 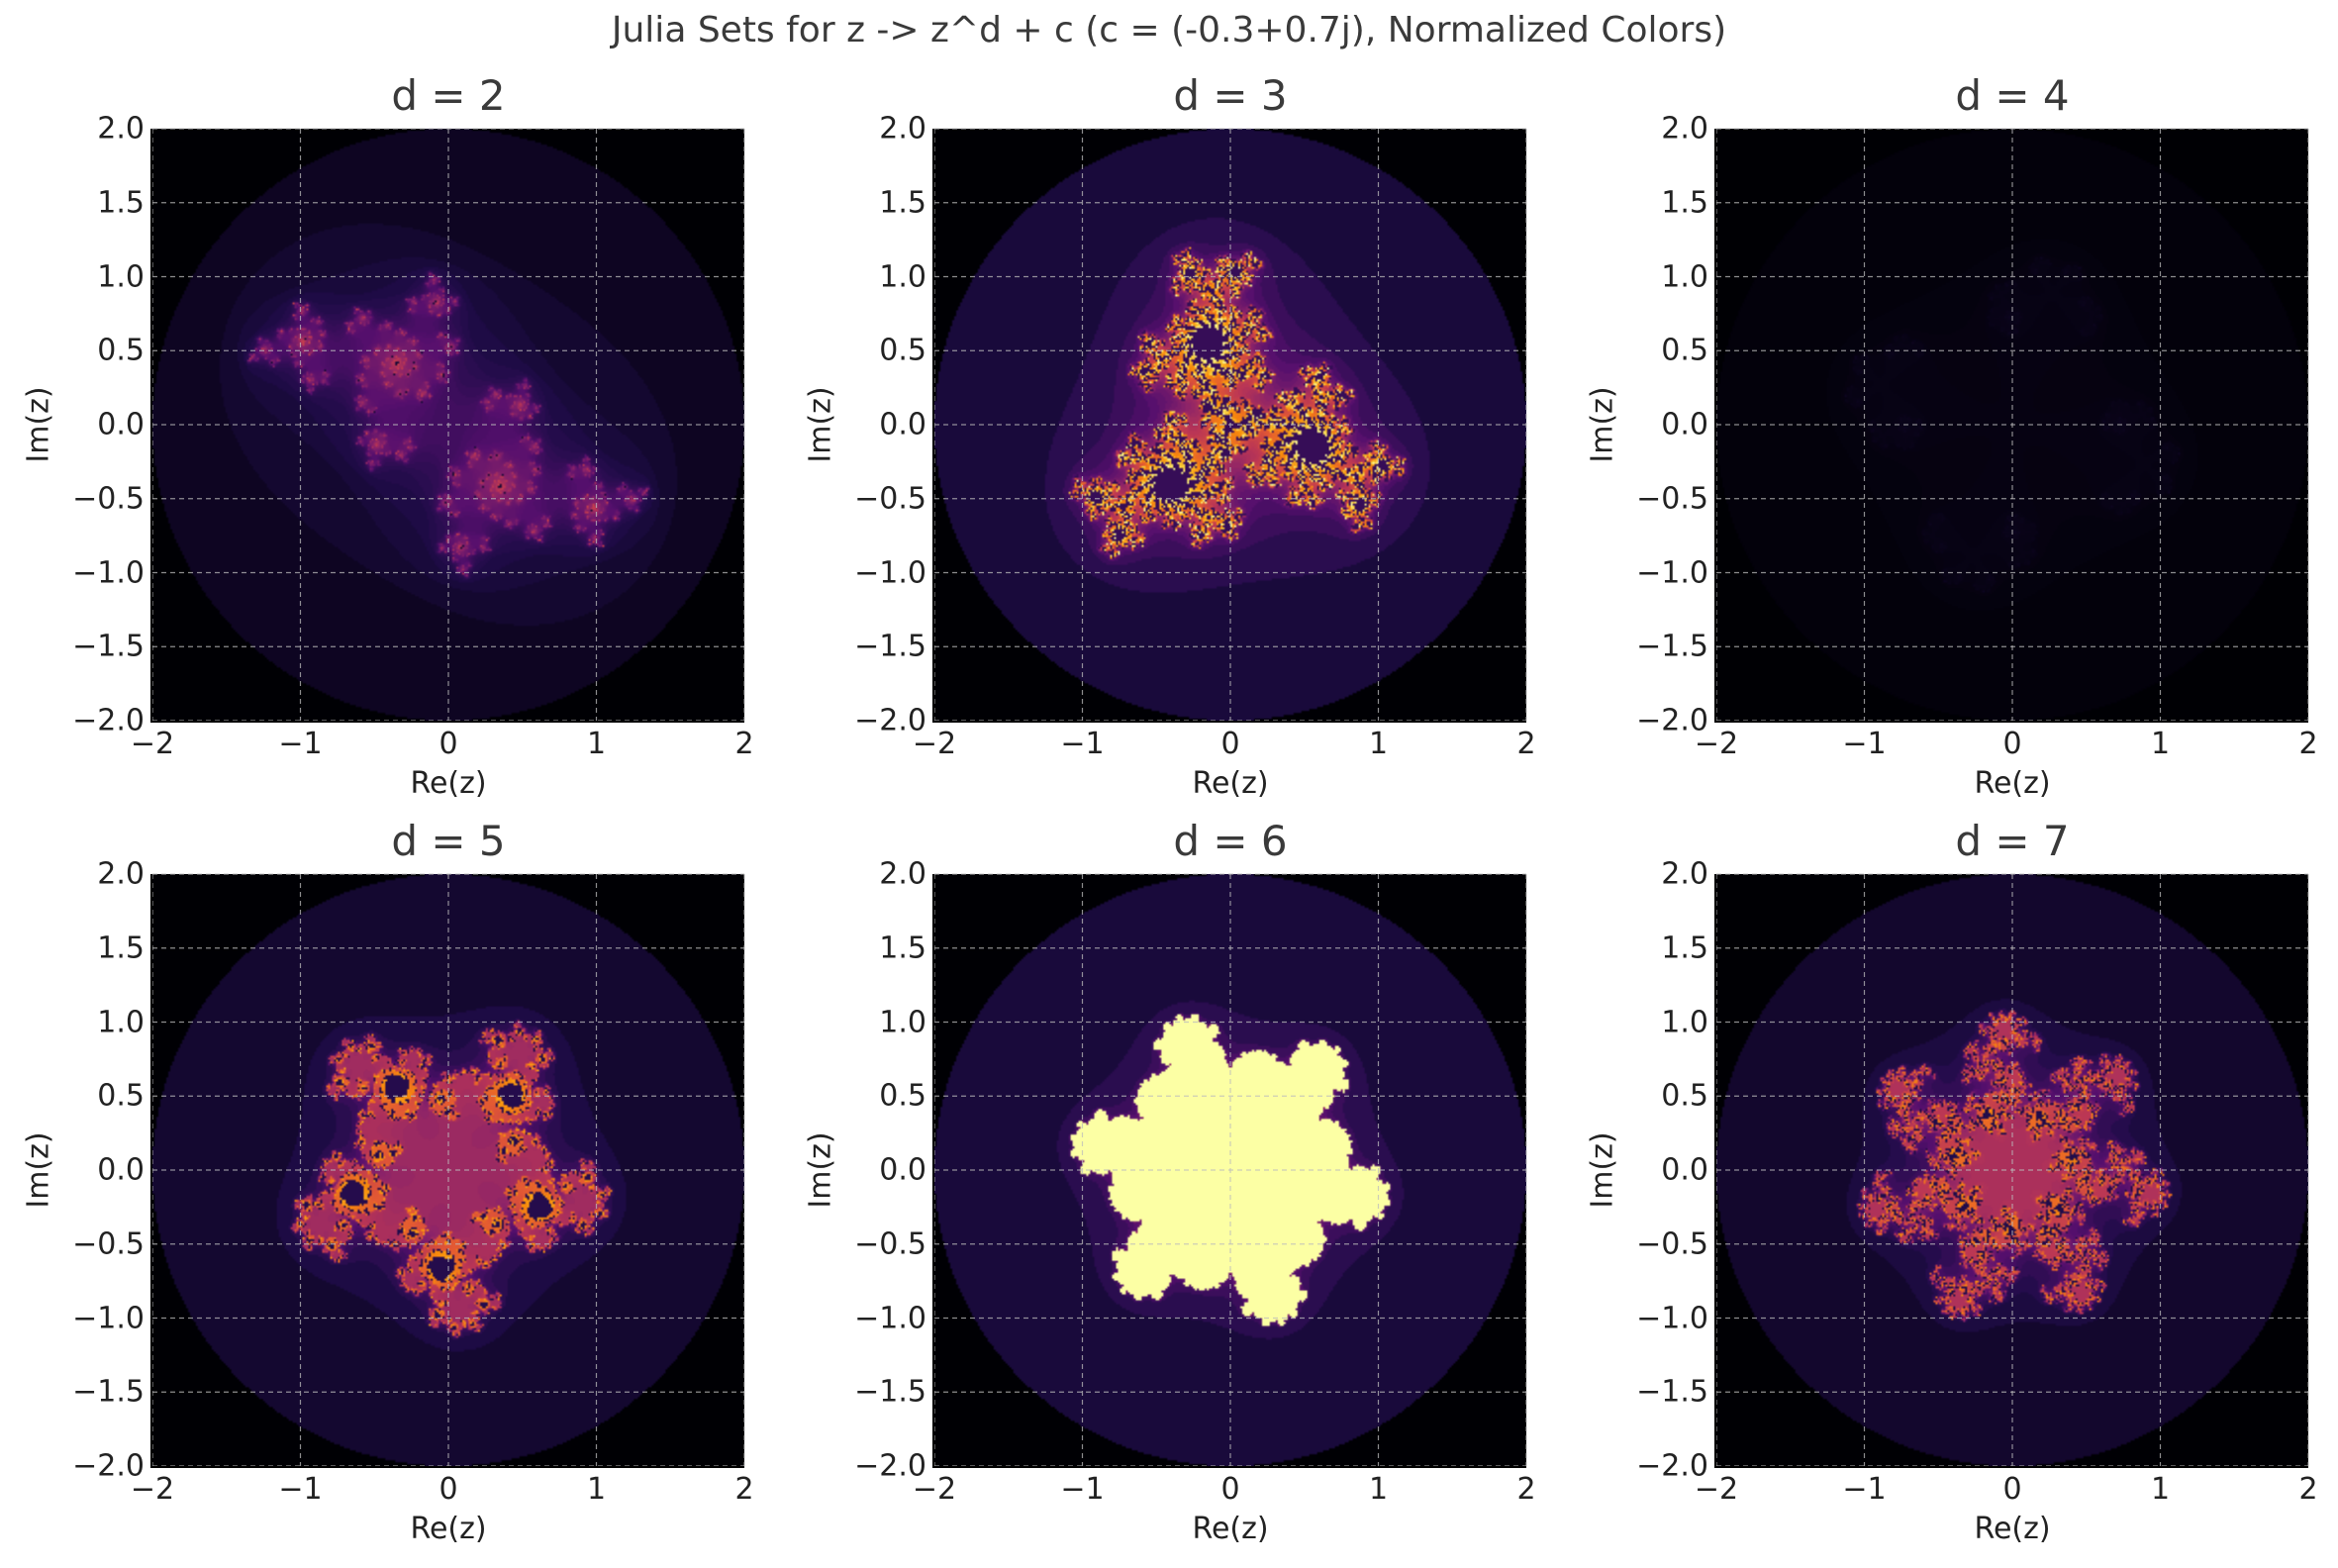 What do you see at coordinates (2012, 95) in the screenshot?
I see `subplot-title: d = 4` at bounding box center [2012, 95].